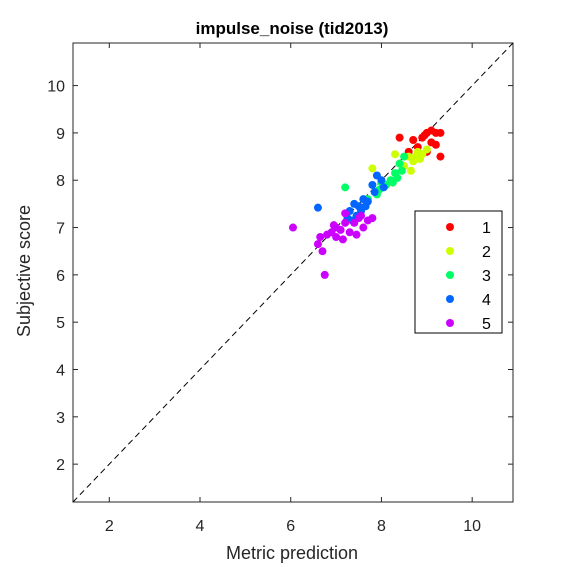 Image resolution: width=567 pixels, height=567 pixels. Describe the element at coordinates (292, 28) in the screenshot. I see `chart-title: impulse_noise (tid2013)` at that location.